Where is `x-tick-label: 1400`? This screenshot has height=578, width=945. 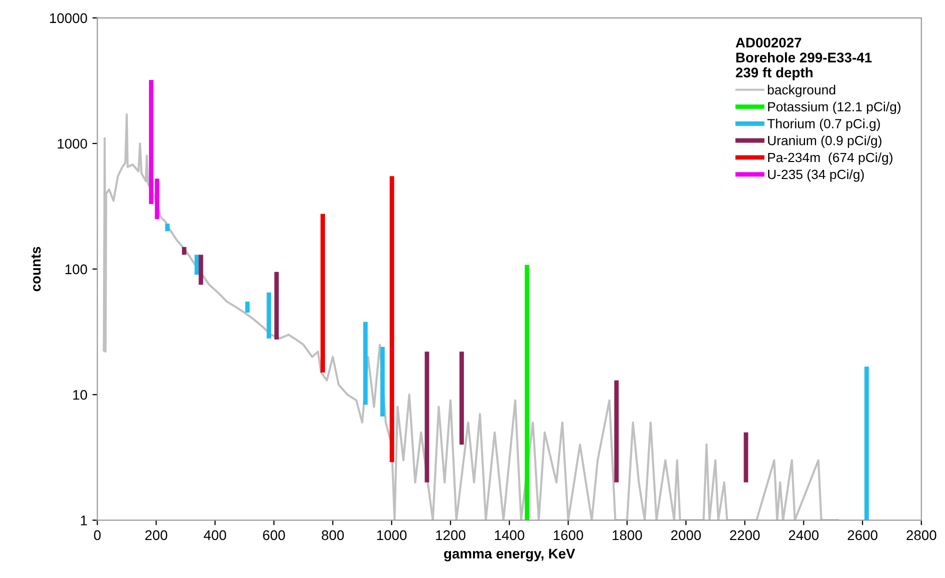 x-tick-label: 1400 is located at coordinates (509, 535).